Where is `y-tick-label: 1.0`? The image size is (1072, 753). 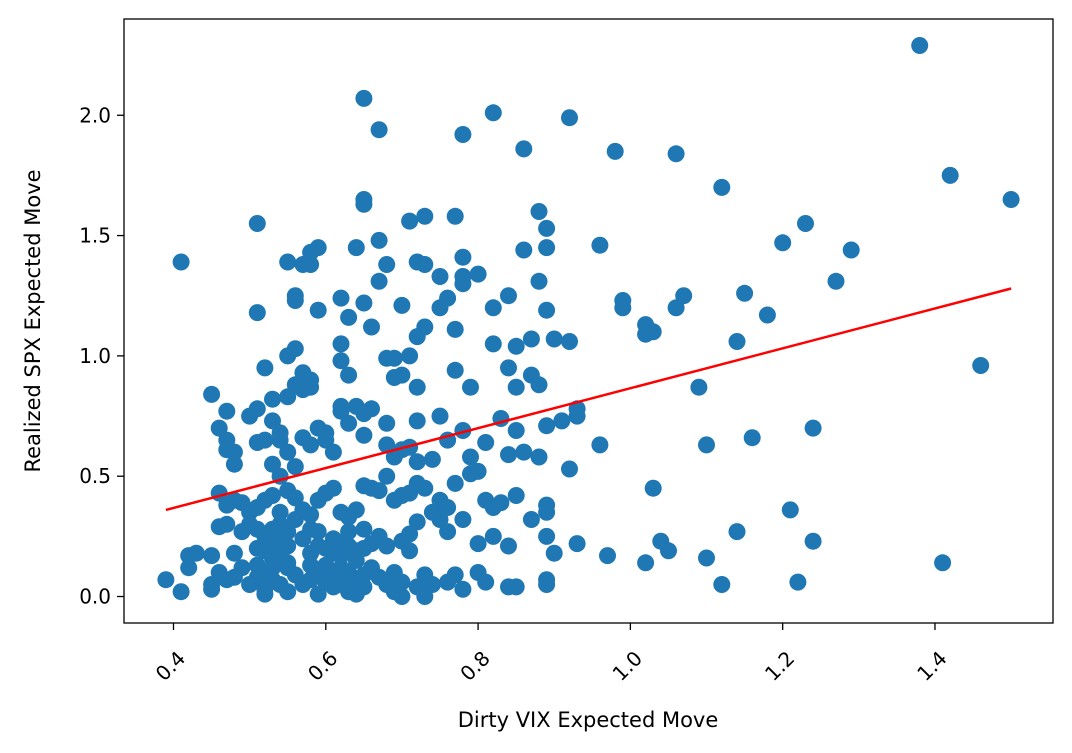
y-tick-label: 1.0 is located at coordinates (95, 356).